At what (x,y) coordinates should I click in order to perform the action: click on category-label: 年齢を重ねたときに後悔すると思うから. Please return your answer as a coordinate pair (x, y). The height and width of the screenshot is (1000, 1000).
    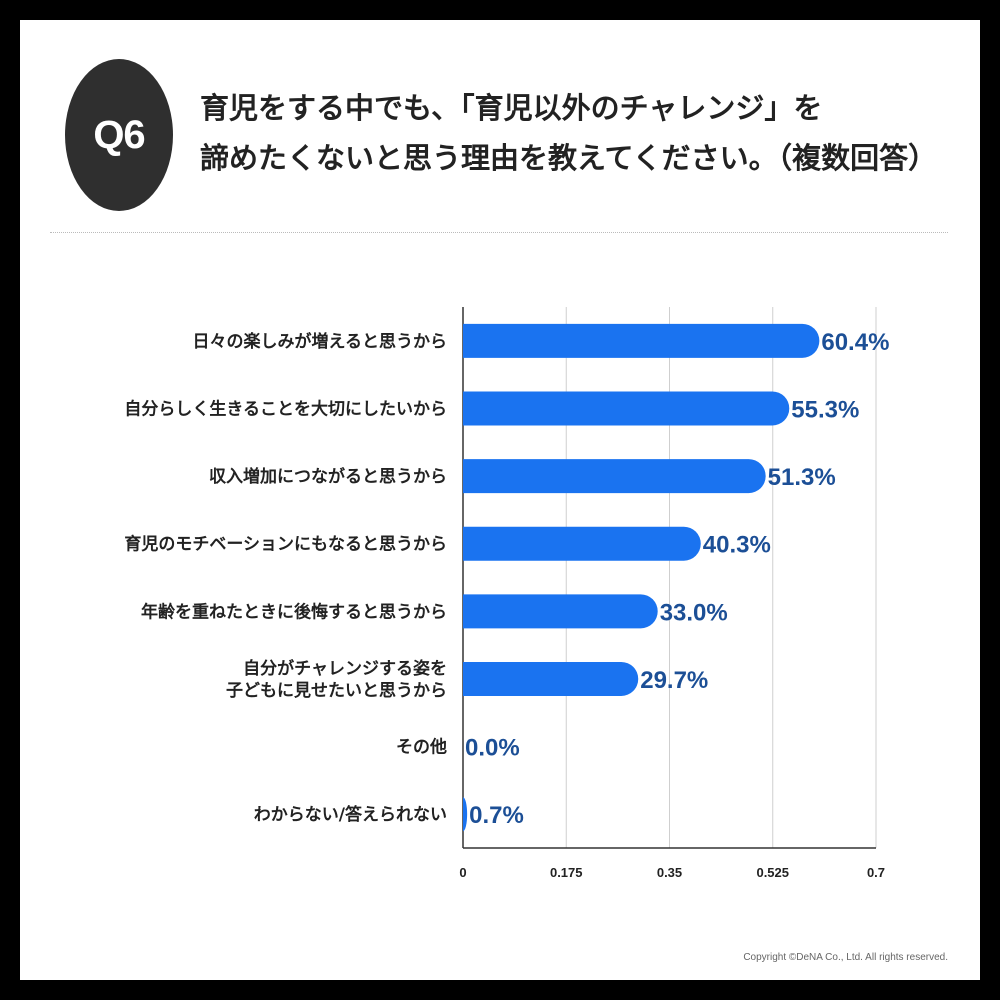
    Looking at the image, I should click on (294, 611).